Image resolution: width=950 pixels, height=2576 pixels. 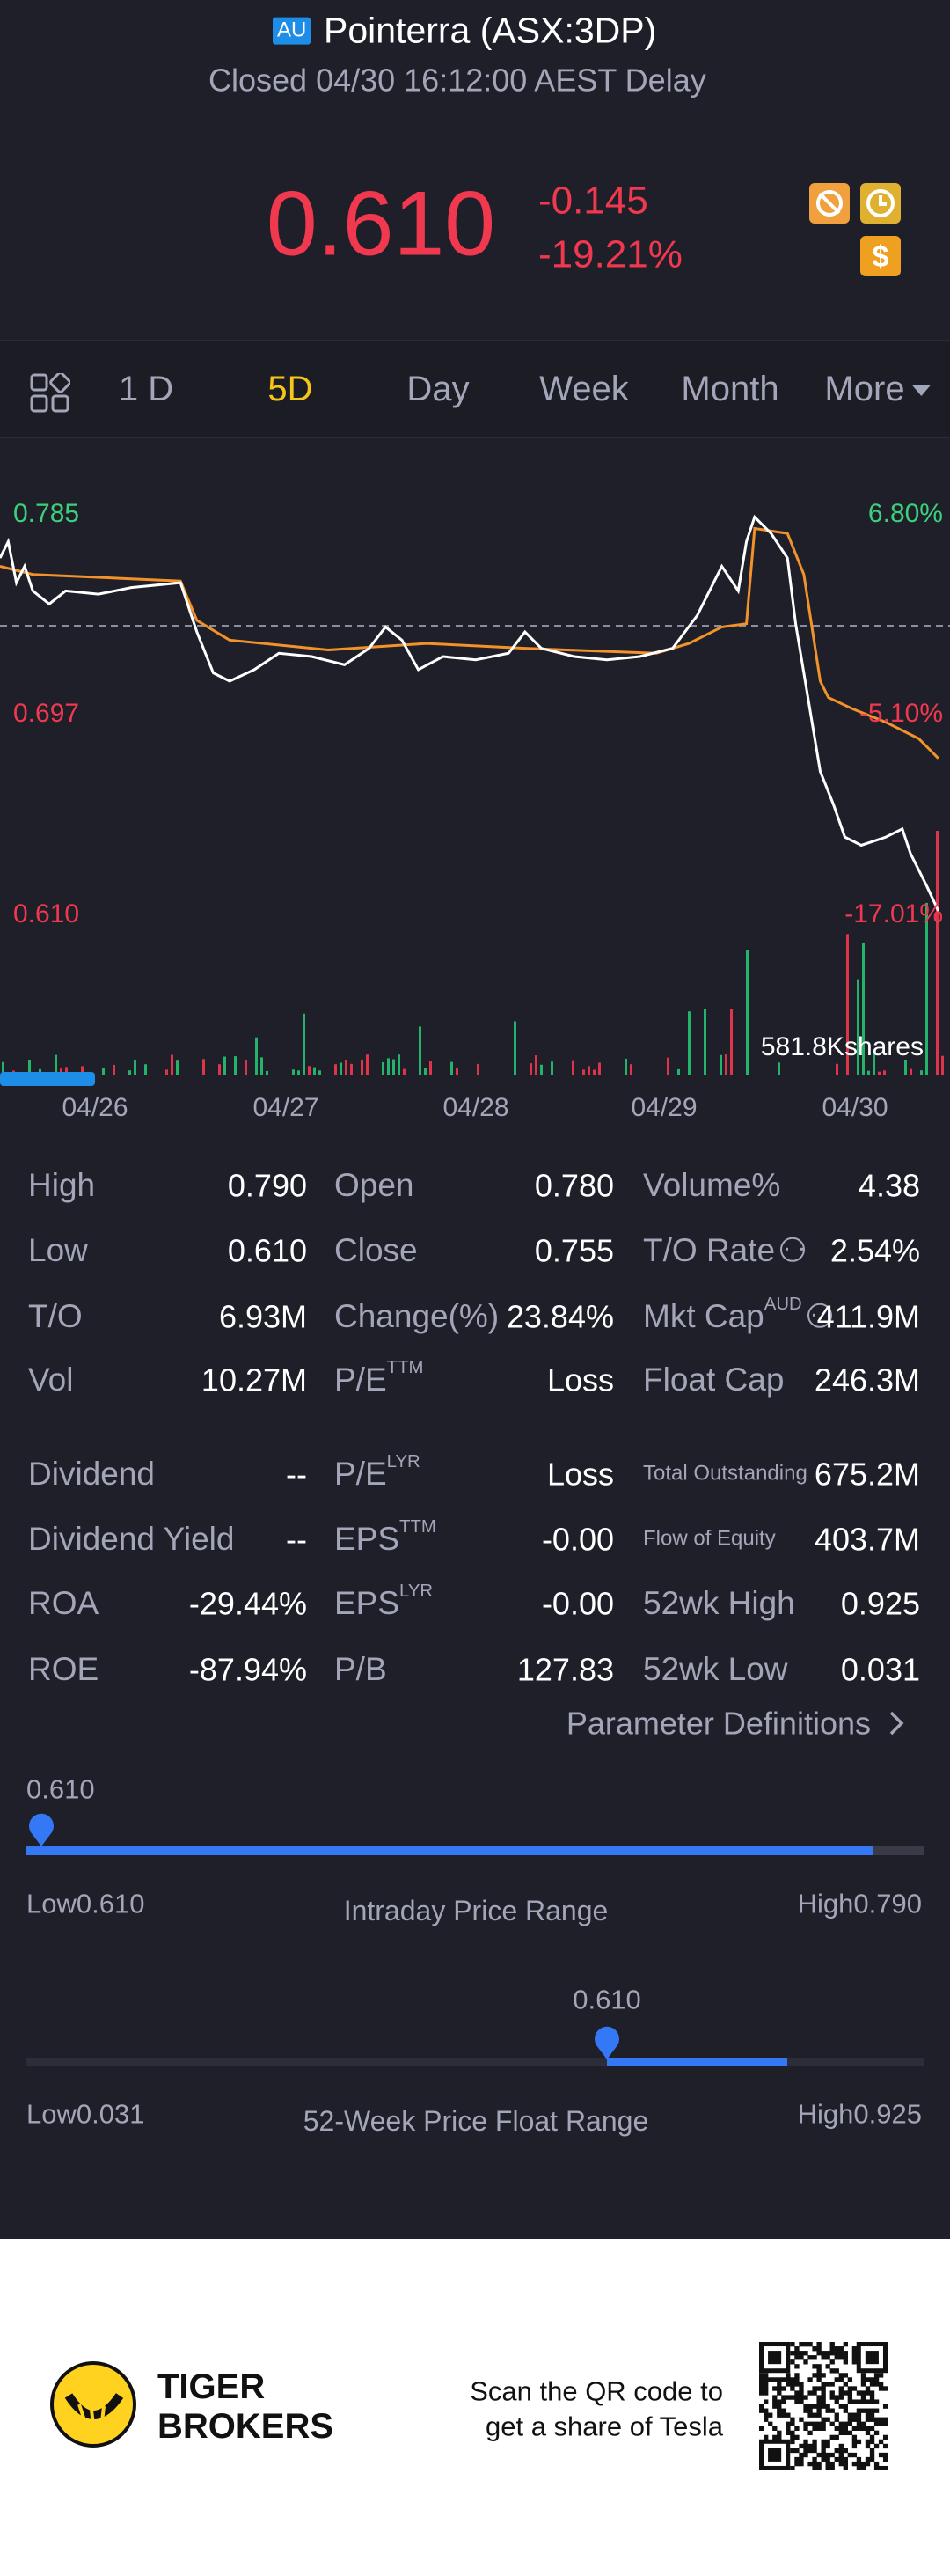 I want to click on stat-label: Low, so click(x=58, y=1250).